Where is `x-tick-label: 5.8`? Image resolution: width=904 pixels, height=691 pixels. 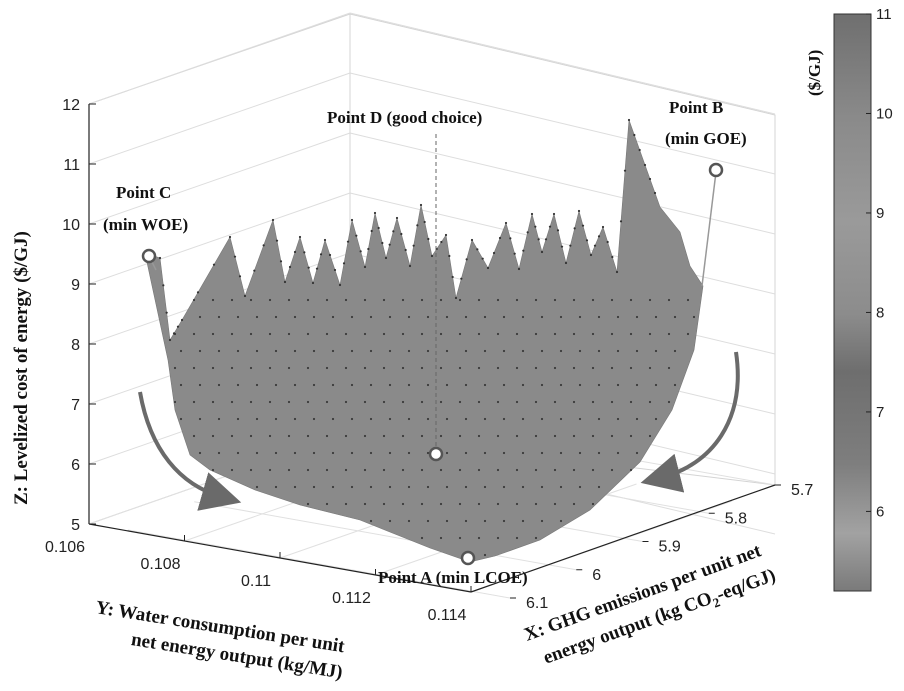
x-tick-label: 5.8 is located at coordinates (736, 518).